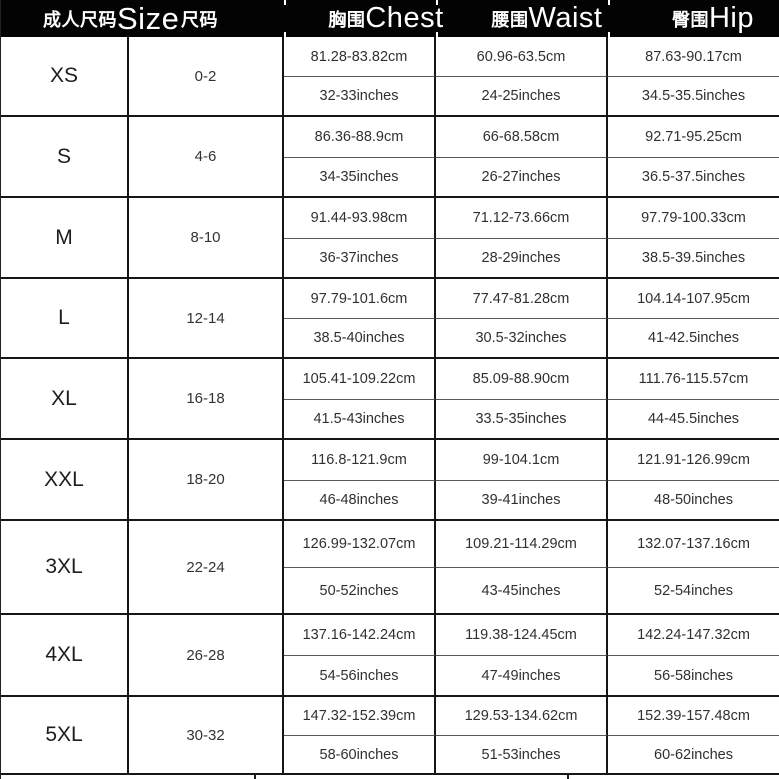  I want to click on size-number-range: 26-28, so click(206, 655).